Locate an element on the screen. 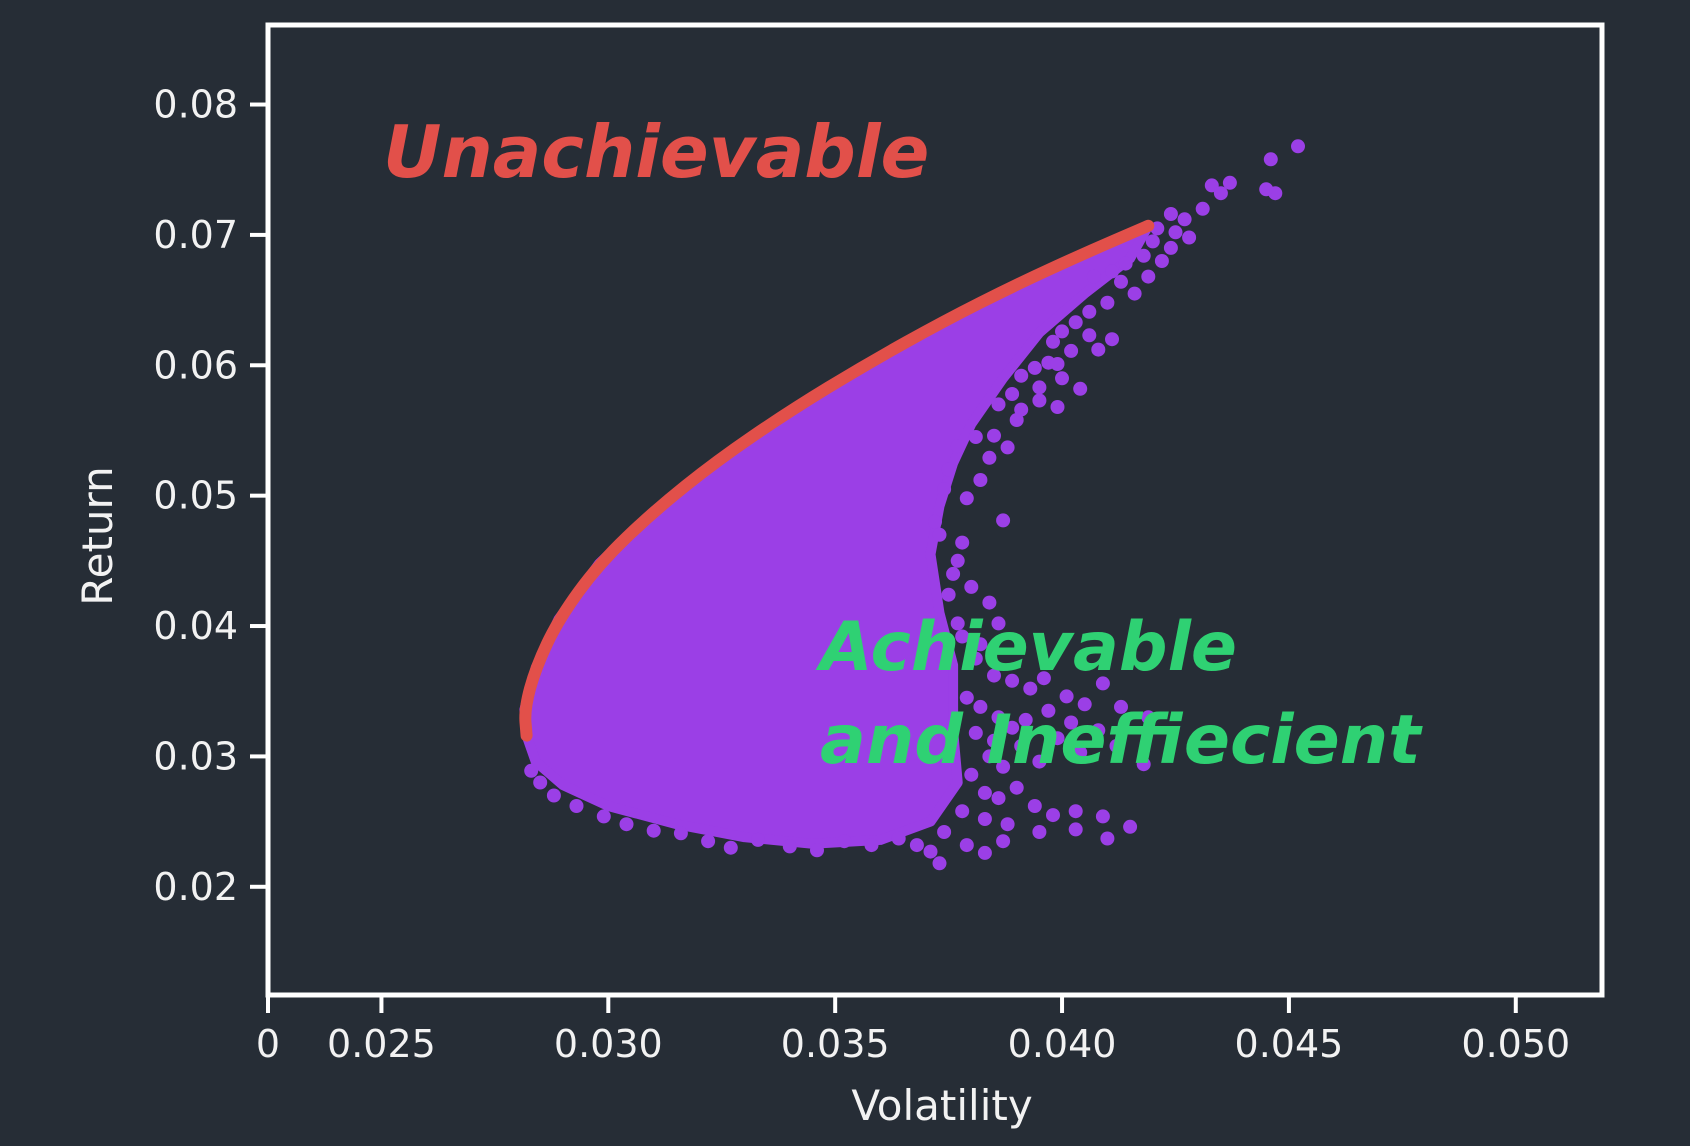 Image resolution: width=1690 pixels, height=1146 pixels. annotation-achievable-line2: and Ineffiecient is located at coordinates (1121, 740).